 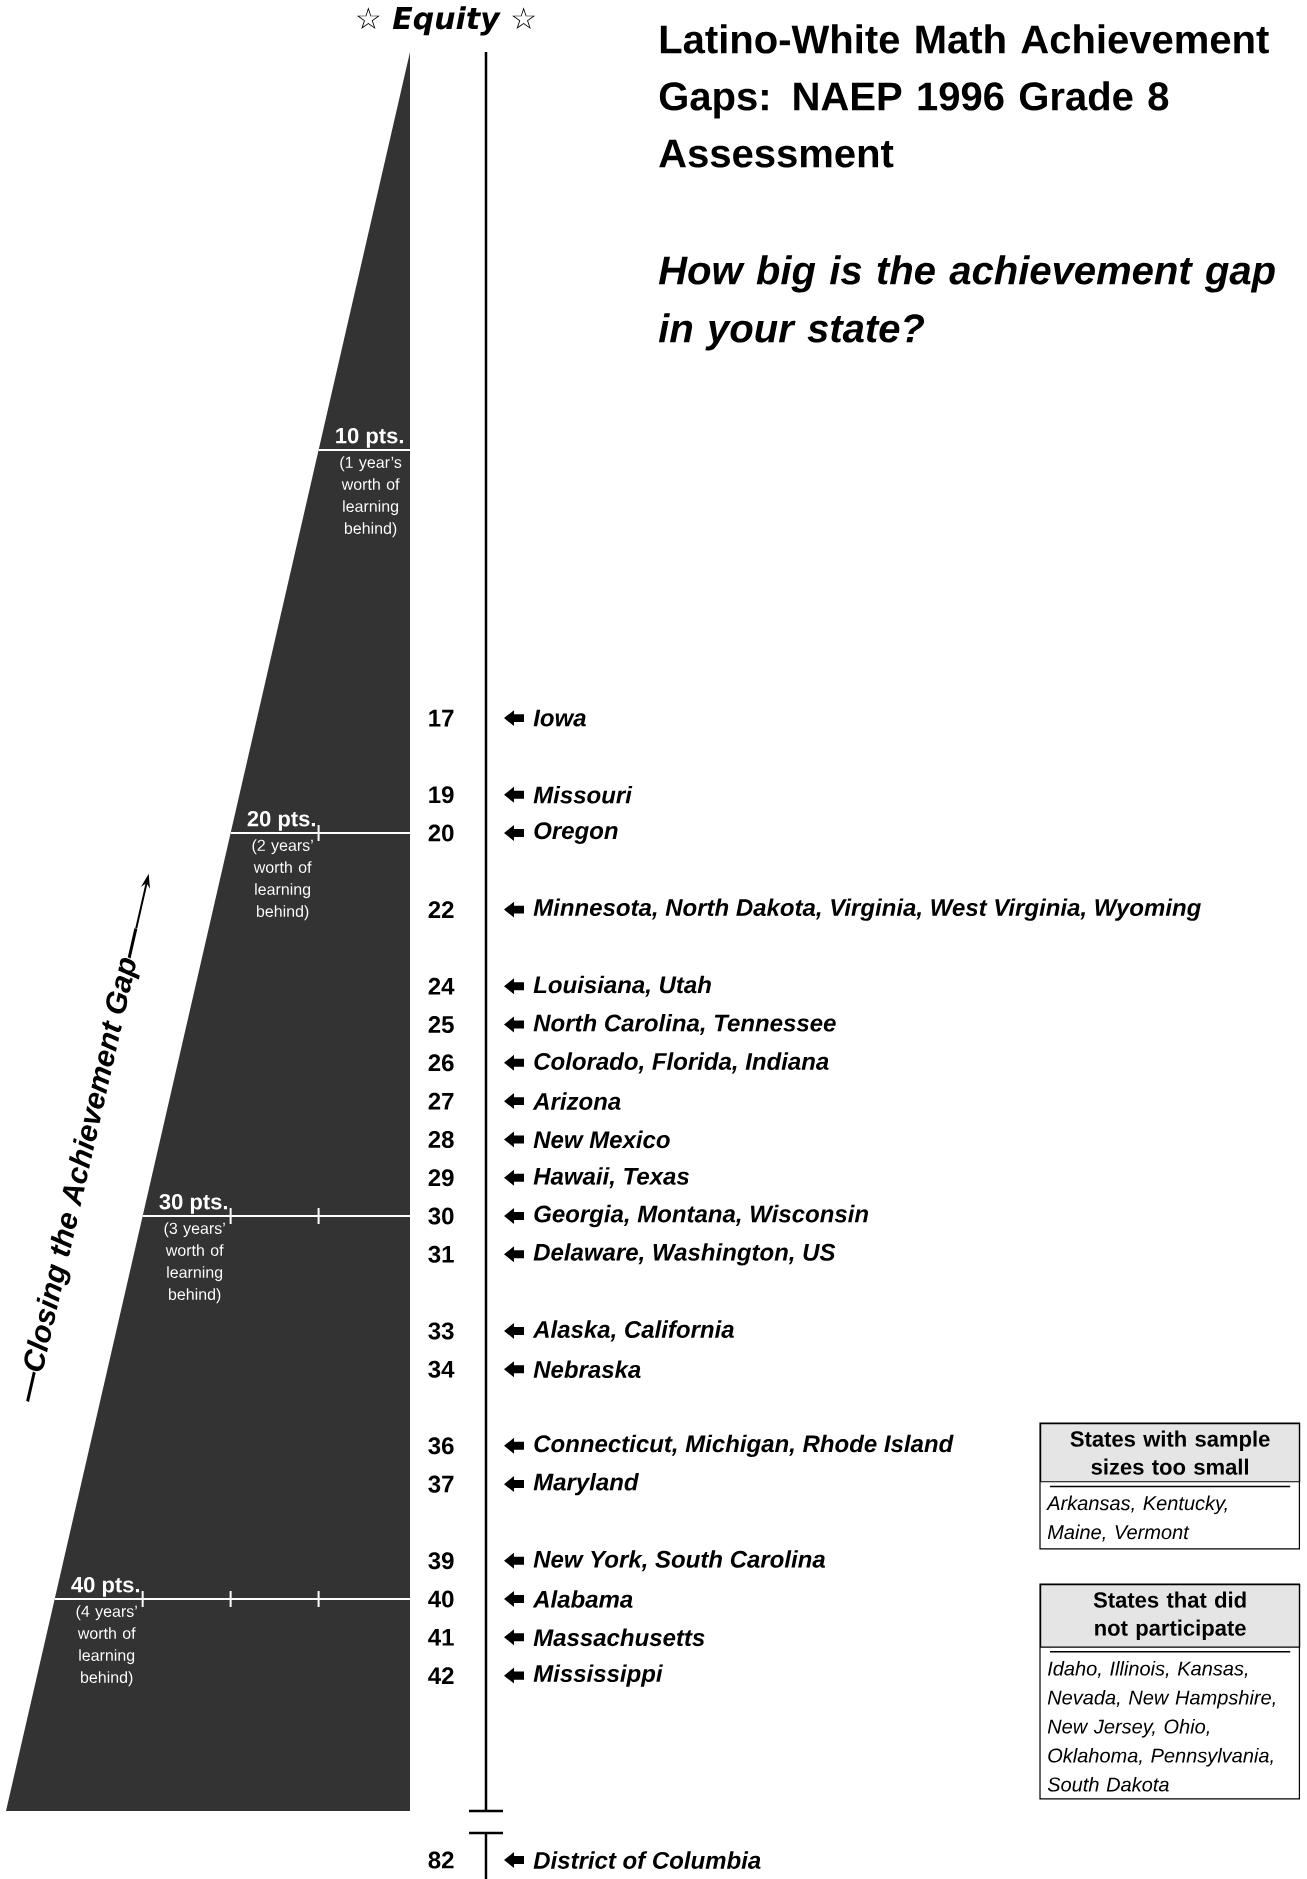 What do you see at coordinates (441, 1637) in the screenshot?
I see `data-label: 41` at bounding box center [441, 1637].